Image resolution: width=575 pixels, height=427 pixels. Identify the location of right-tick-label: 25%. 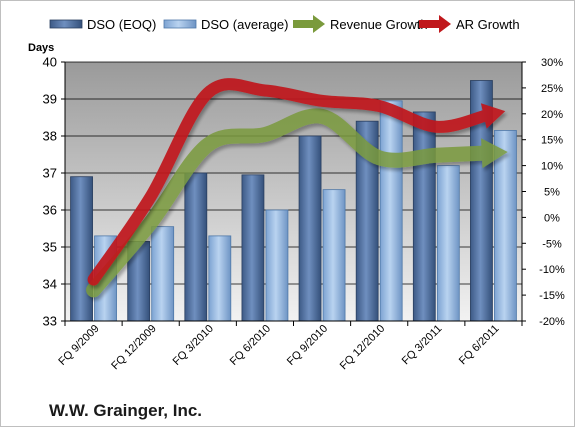
(552, 89).